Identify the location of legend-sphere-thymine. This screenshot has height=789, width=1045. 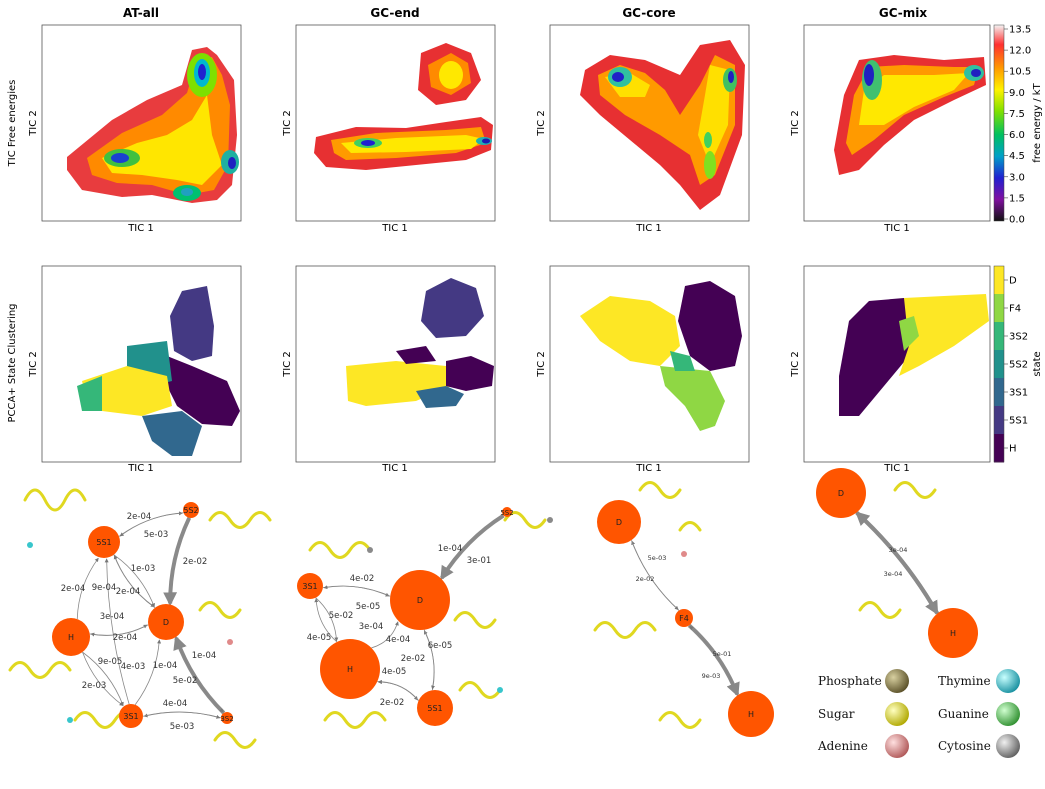
(1008, 681).